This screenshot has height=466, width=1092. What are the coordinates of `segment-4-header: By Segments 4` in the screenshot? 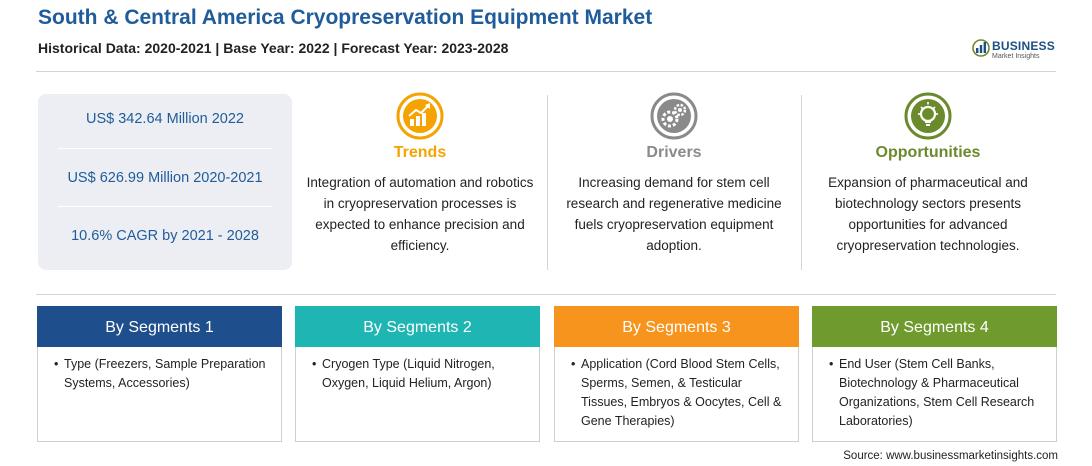 It's located at (934, 326).